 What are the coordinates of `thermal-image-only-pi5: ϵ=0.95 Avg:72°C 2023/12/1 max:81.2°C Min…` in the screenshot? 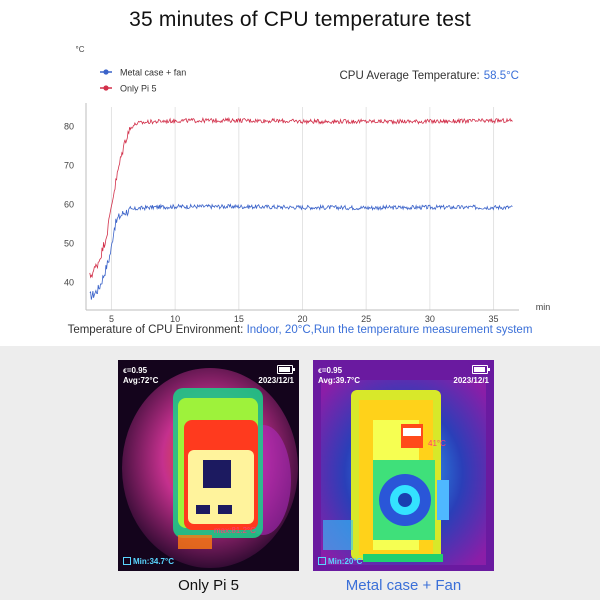 It's located at (208, 465).